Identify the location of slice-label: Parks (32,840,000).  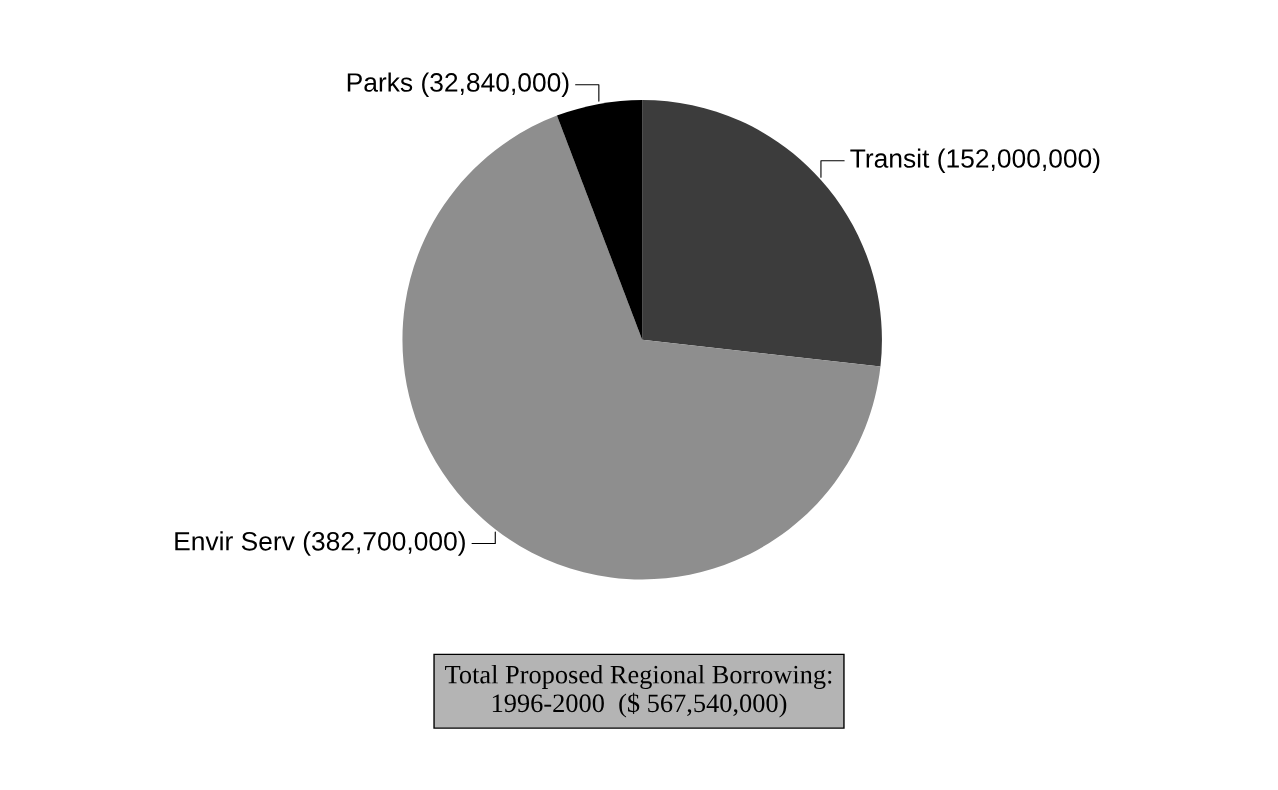
(458, 84).